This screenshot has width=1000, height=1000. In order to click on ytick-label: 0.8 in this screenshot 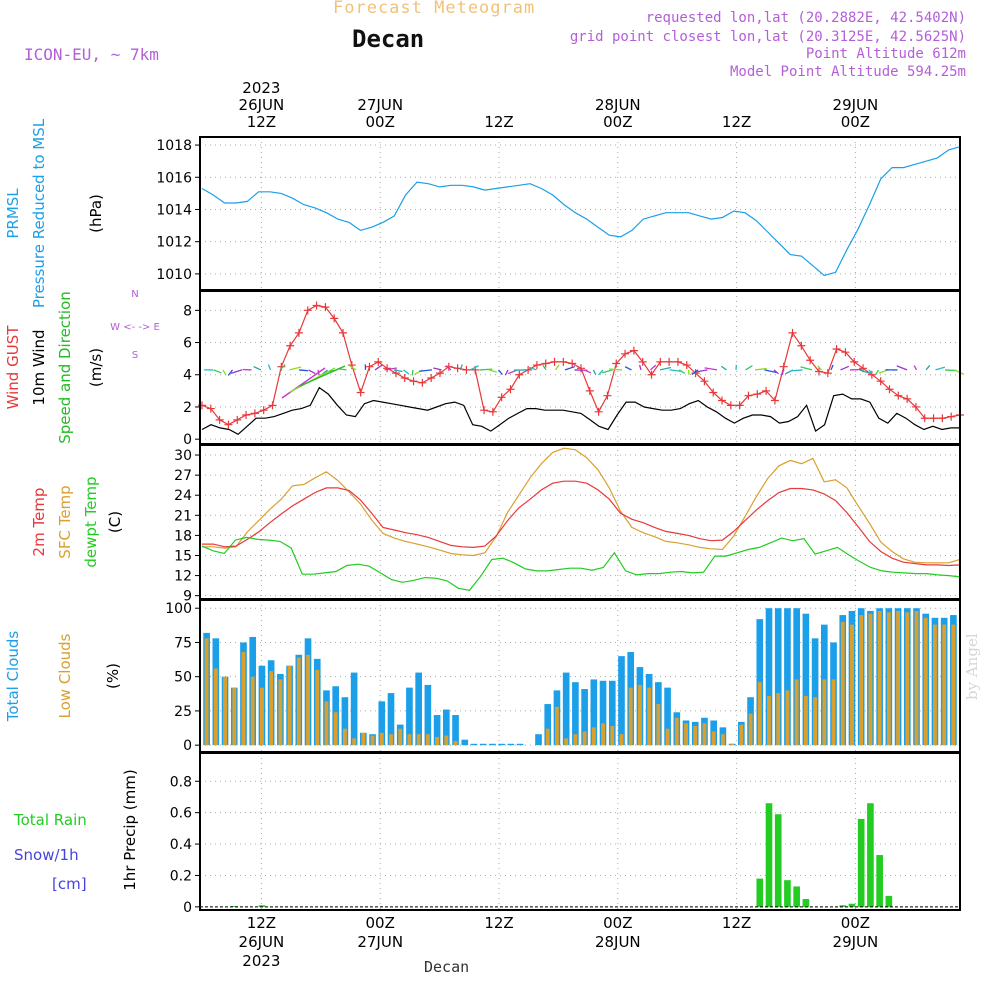, I will do `click(181, 782)`.